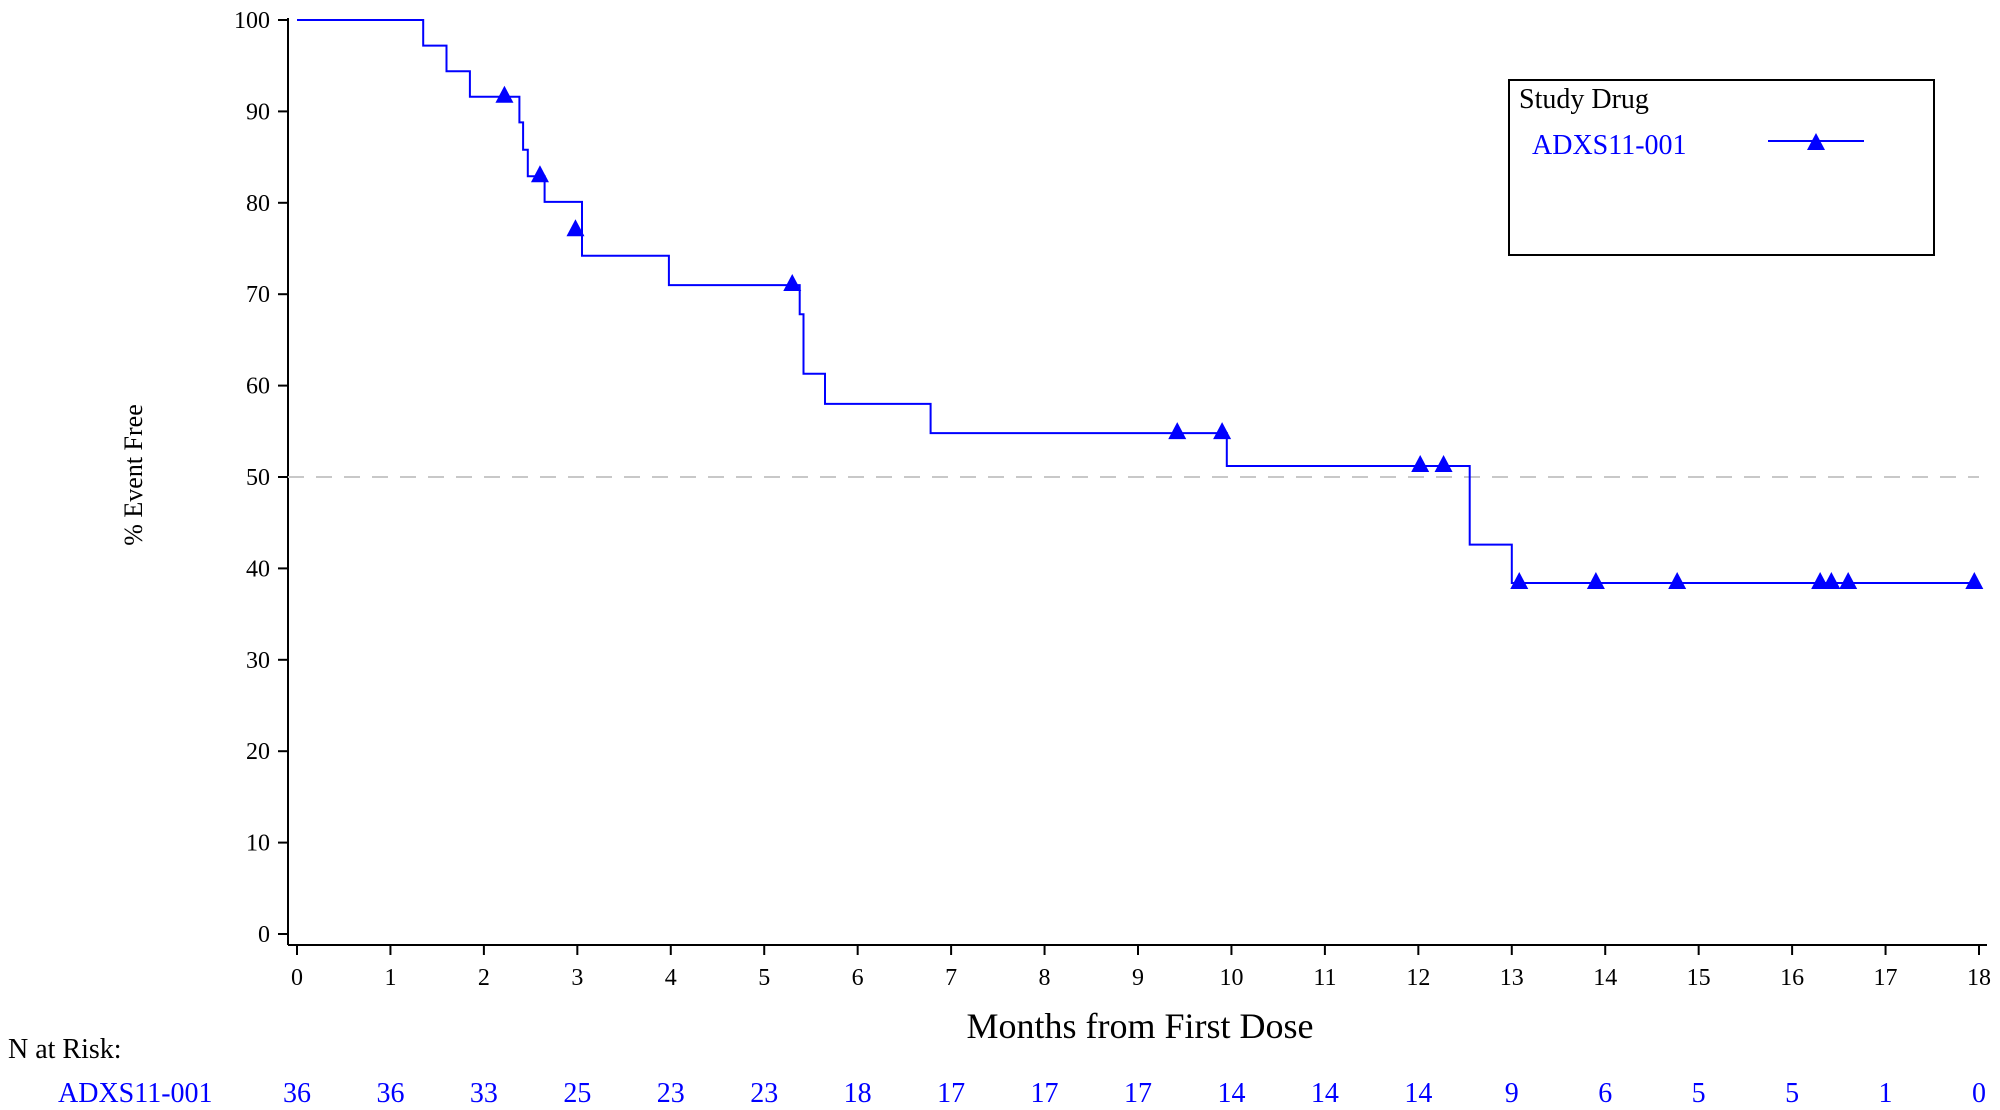 The height and width of the screenshot is (1110, 2000). Describe the element at coordinates (1792, 978) in the screenshot. I see `x-tick-label: 16` at that location.